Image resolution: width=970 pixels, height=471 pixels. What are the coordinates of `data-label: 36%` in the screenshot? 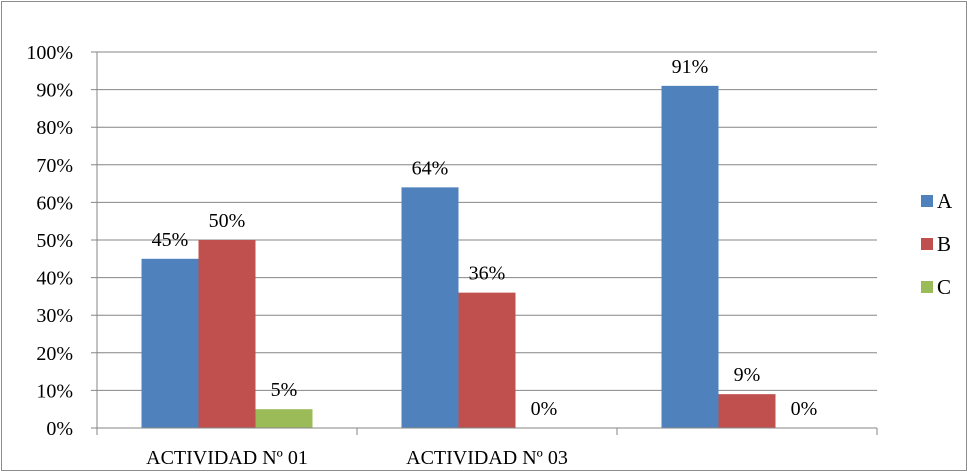 It's located at (487, 274).